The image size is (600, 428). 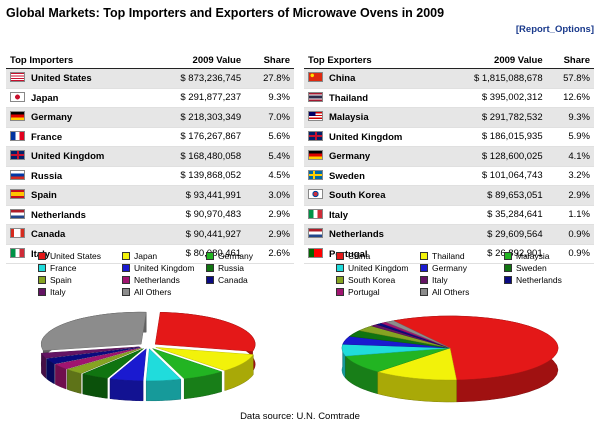 What do you see at coordinates (570, 78) in the screenshot?
I see `share-cell: 57.8%` at bounding box center [570, 78].